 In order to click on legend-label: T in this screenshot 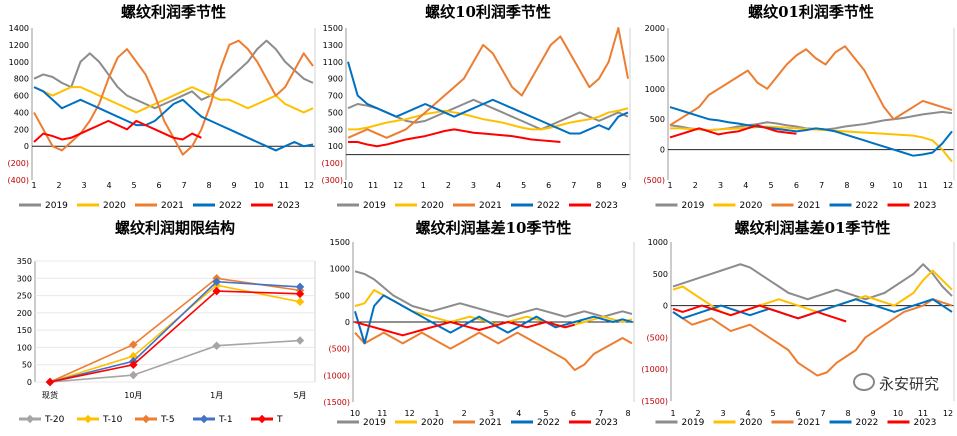, I will do `click(279, 420)`.